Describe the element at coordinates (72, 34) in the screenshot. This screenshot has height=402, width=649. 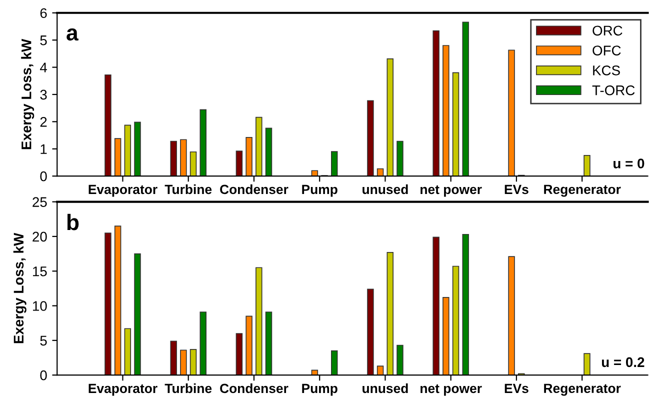
I see `annotation: a` at that location.